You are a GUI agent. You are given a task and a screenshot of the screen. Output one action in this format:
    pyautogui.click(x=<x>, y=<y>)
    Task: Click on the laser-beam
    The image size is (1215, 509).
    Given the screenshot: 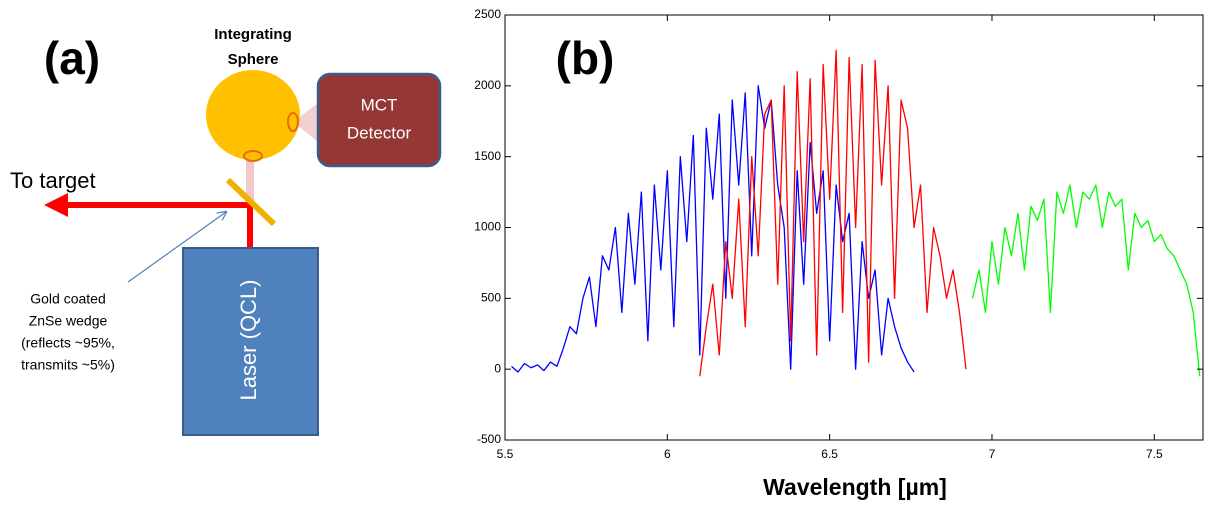 What is the action you would take?
    pyautogui.click(x=148, y=221)
    